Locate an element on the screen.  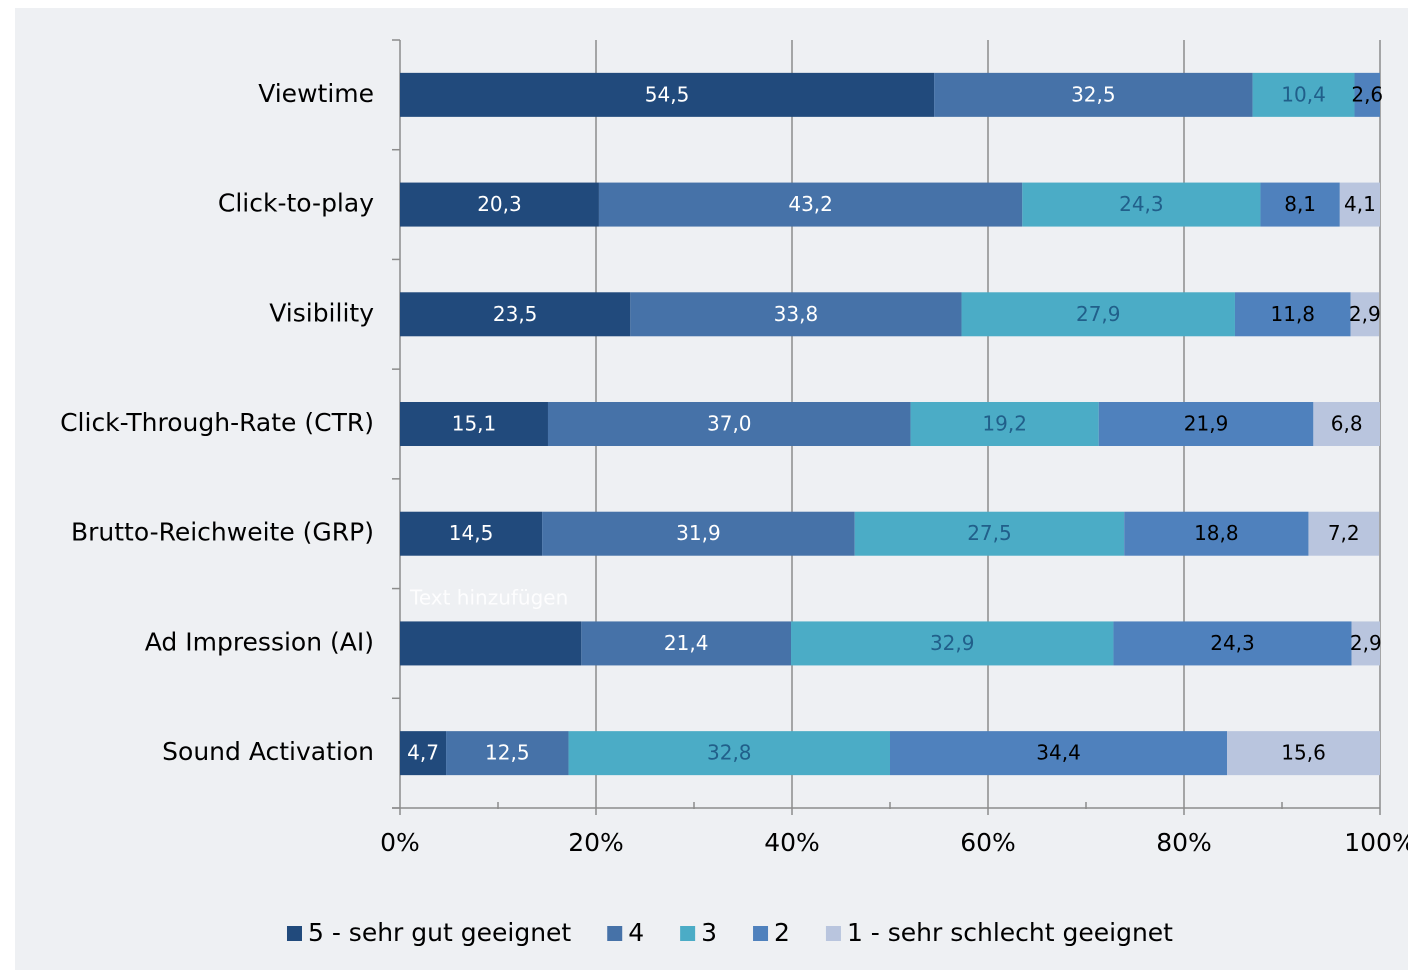
x-tick-label: 100% is located at coordinates (1376, 842).